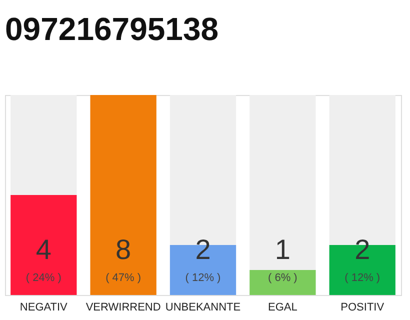  Describe the element at coordinates (44, 249) in the screenshot. I see `data-label: 4` at that location.